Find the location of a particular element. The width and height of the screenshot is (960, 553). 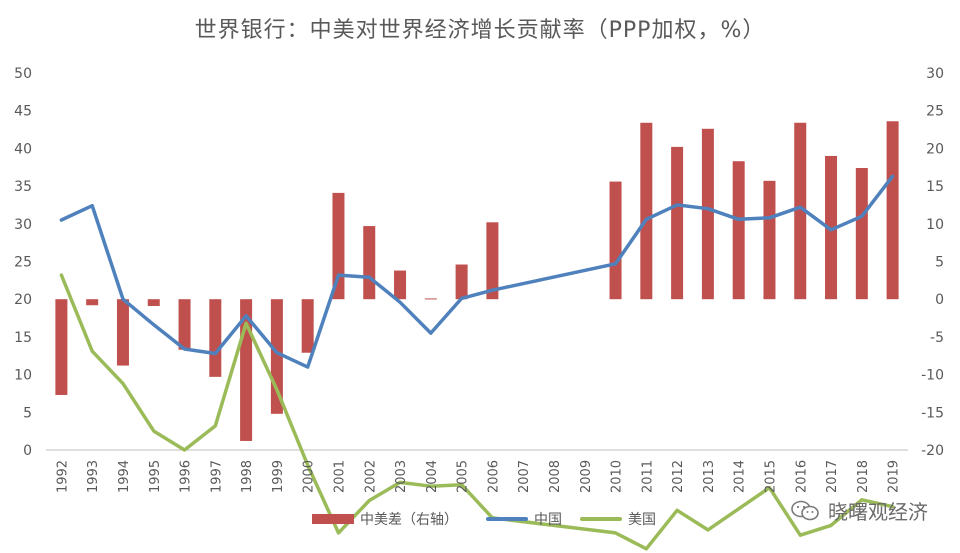

x-tick-label: 1997 is located at coordinates (216, 476).